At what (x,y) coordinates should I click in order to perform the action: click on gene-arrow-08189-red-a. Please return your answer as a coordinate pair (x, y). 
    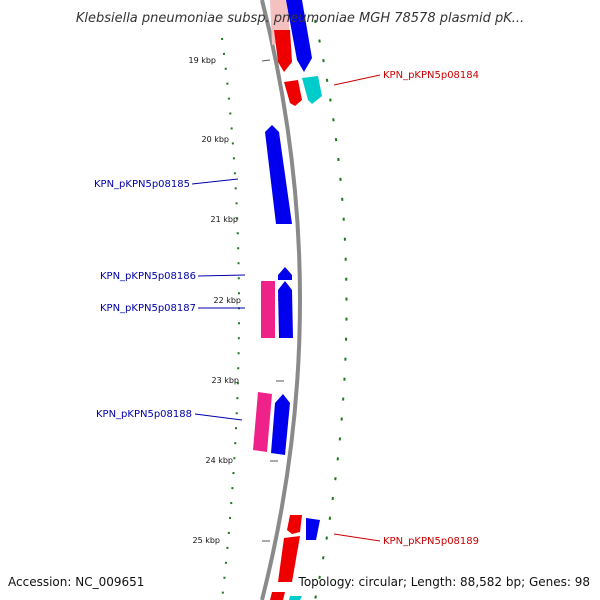
    Looking at the image, I should click on (294, 524).